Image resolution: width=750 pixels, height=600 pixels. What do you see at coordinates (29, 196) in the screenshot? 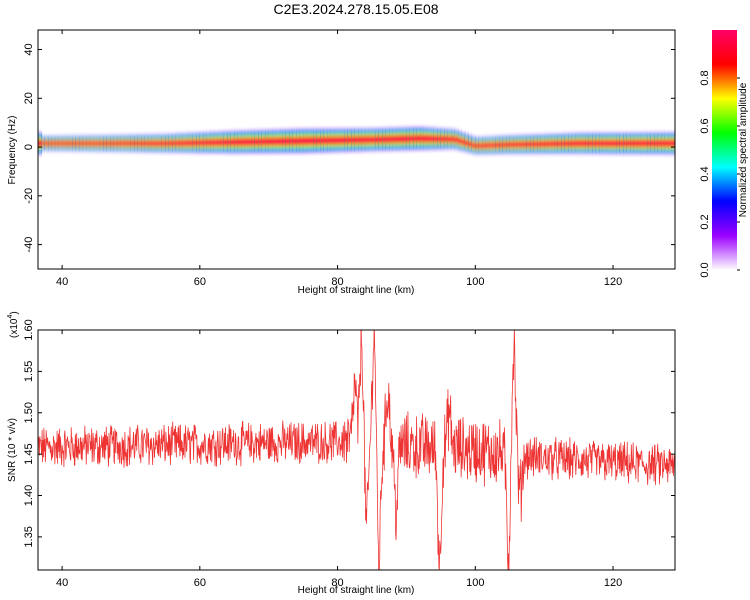
I see `spectrogram-ytick-label: -20` at bounding box center [29, 196].